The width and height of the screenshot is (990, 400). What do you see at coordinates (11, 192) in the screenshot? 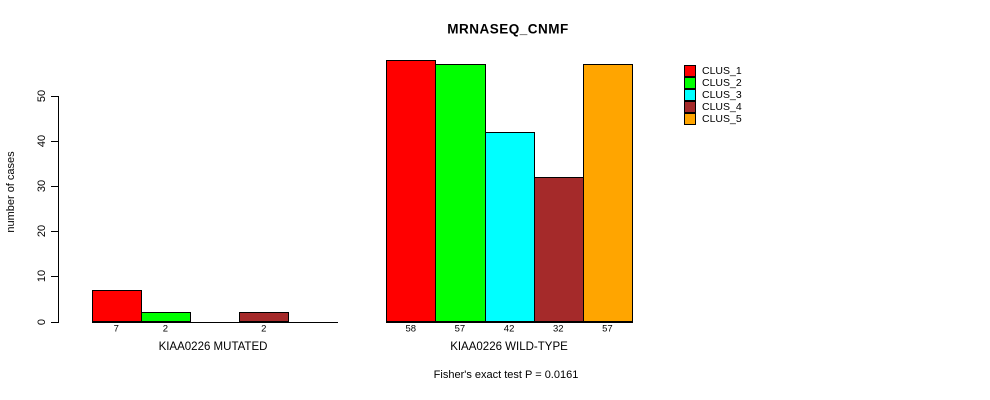
I see `y-axis-label: number of cases` at bounding box center [11, 192].